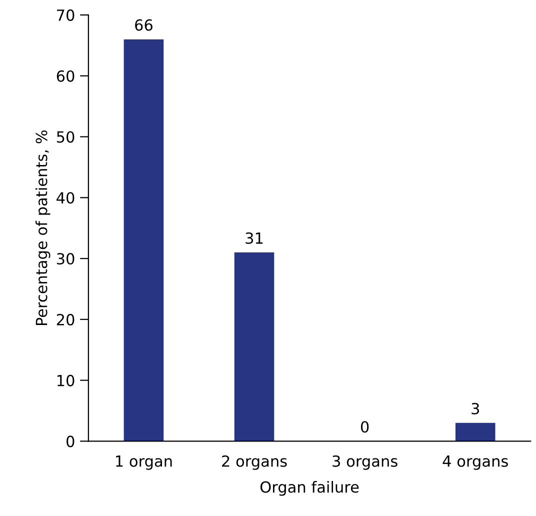 Image resolution: width=536 pixels, height=516 pixels. Describe the element at coordinates (254, 462) in the screenshot. I see `x-tick-label: 2 organs` at that location.